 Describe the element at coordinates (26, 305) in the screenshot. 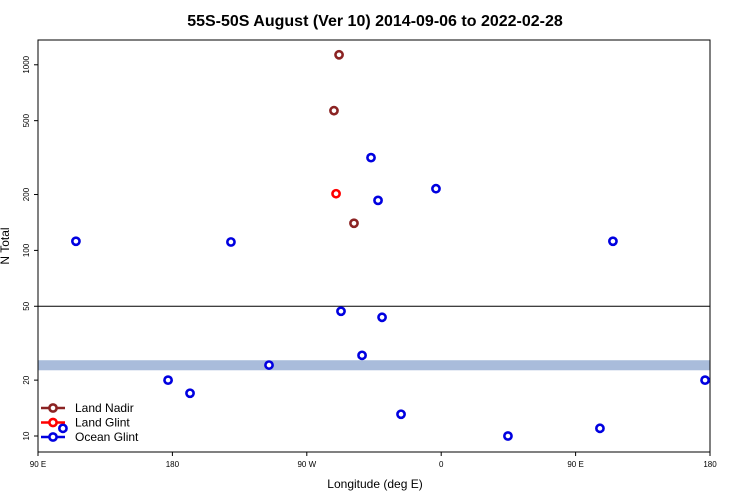

I see `y-tick-label: 50` at that location.